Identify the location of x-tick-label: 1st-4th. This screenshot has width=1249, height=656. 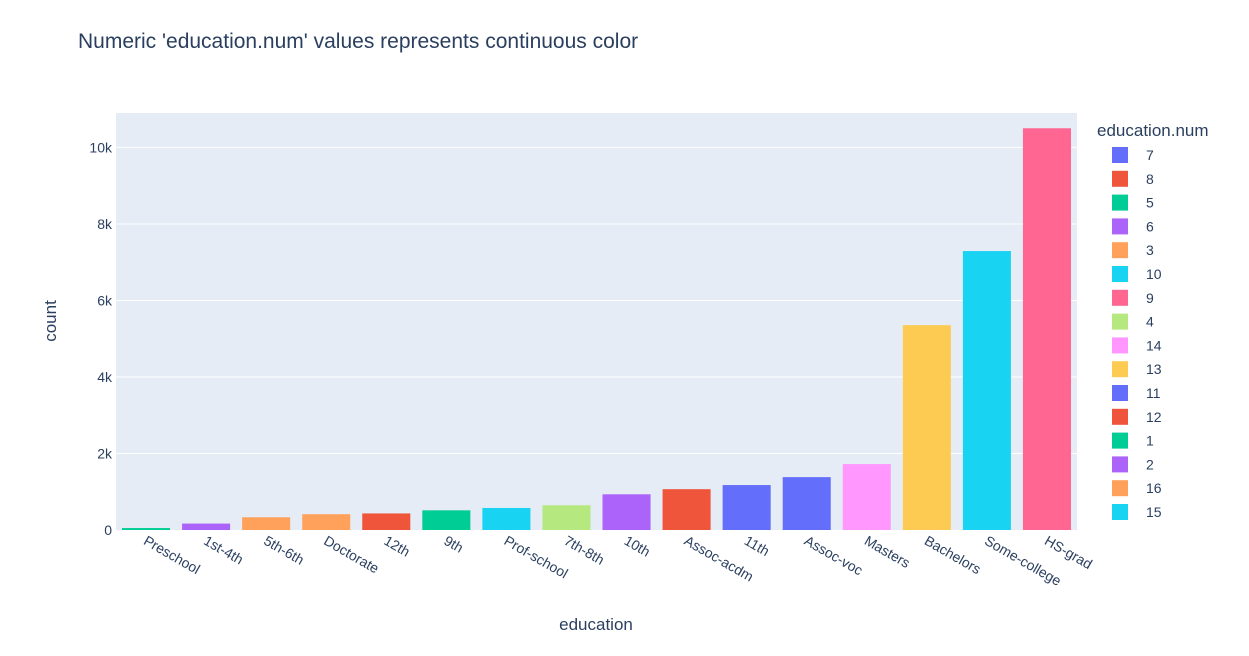
(223, 549).